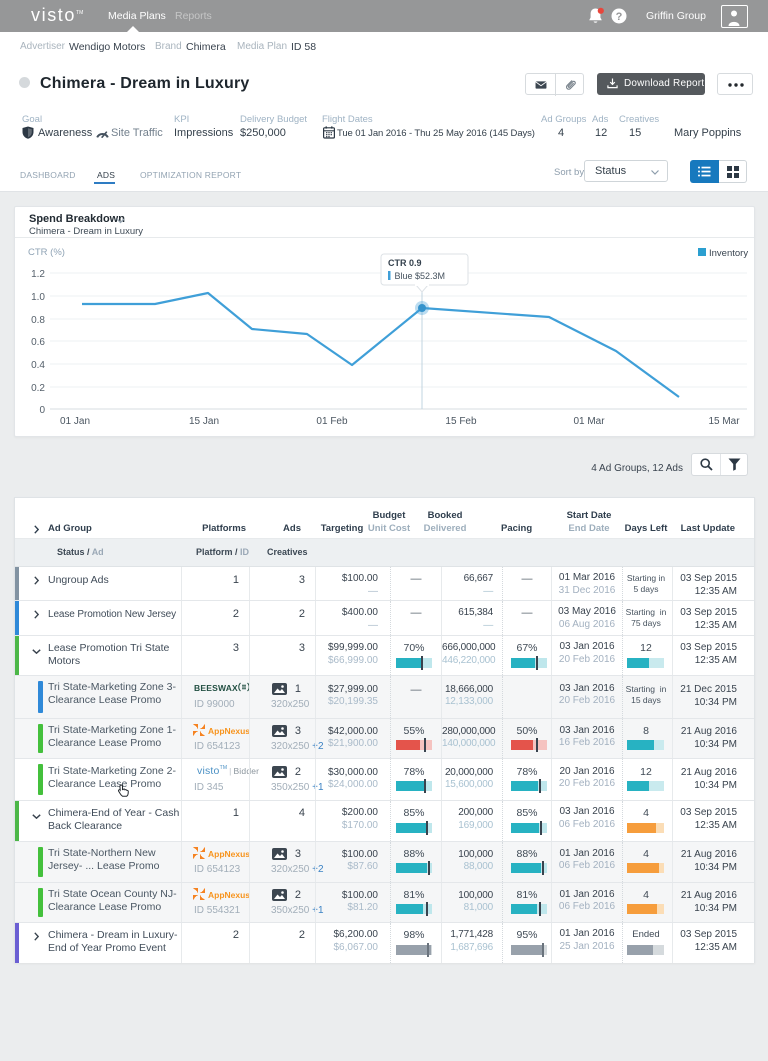  Describe the element at coordinates (42, 410) in the screenshot. I see `svg-text: 0` at that location.